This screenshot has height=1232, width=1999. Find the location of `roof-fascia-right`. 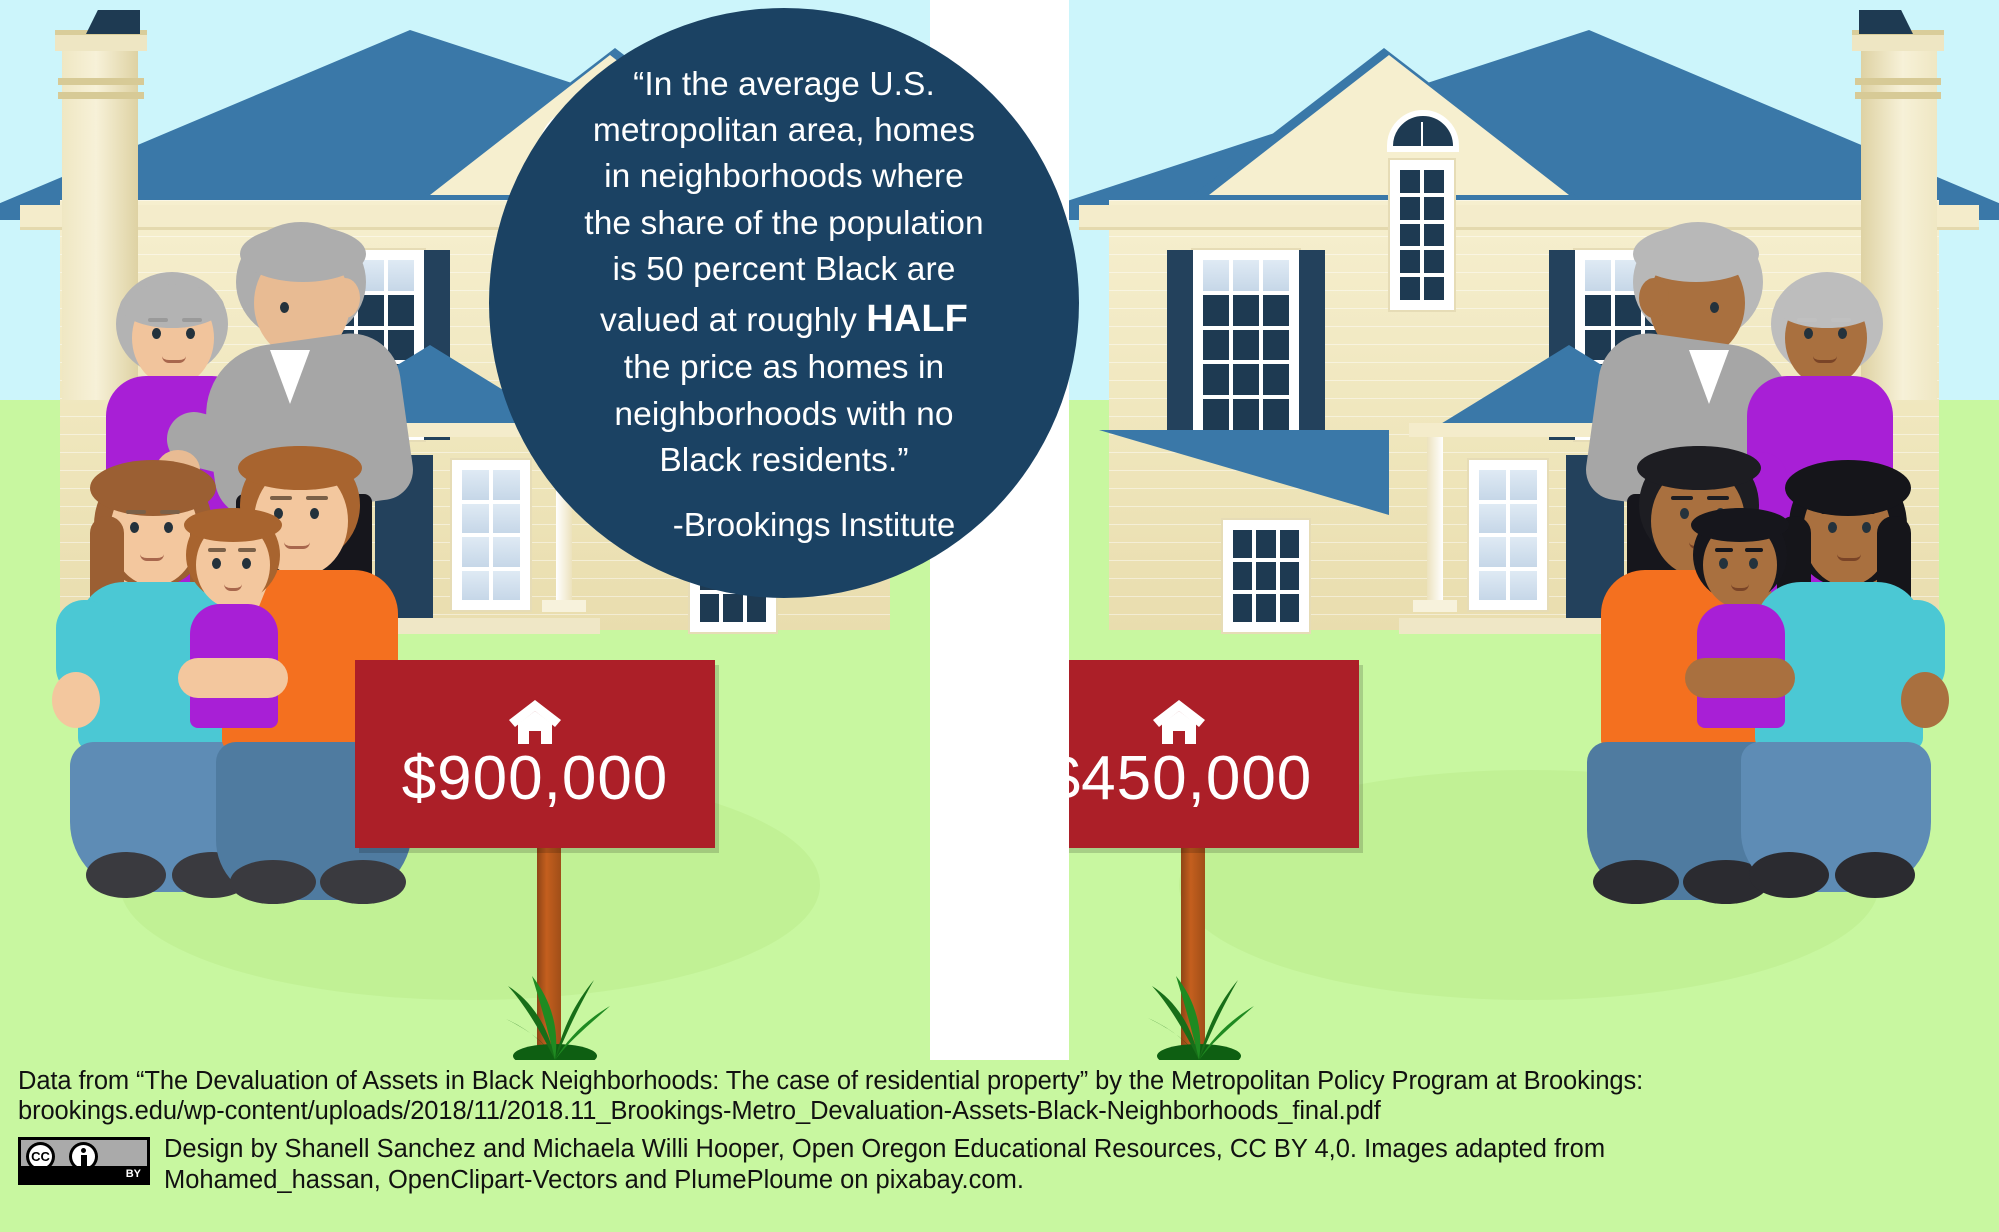

roof-fascia-right is located at coordinates (1529, 217).